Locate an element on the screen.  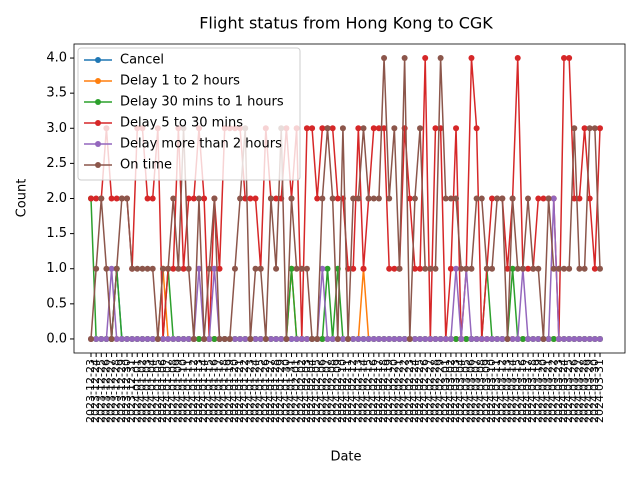
x-tick-label: 2024-03-15 is located at coordinates (517, 391).